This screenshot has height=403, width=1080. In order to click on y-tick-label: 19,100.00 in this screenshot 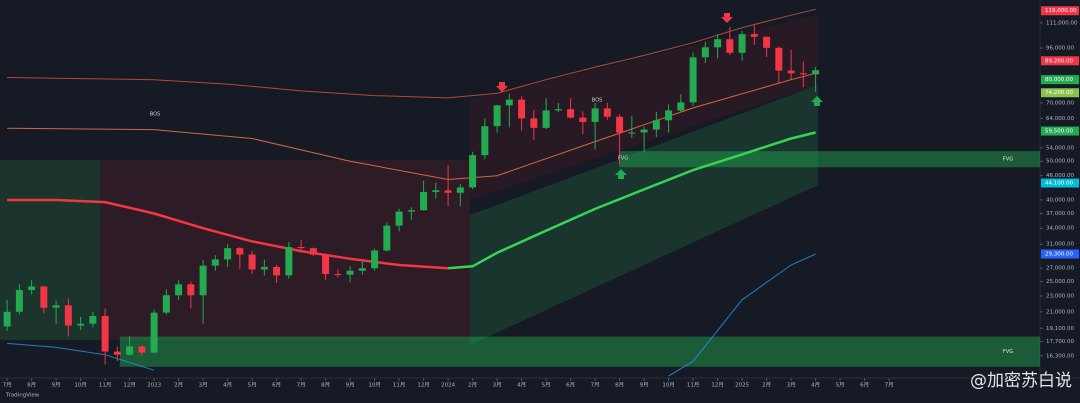, I will do `click(1060, 329)`.